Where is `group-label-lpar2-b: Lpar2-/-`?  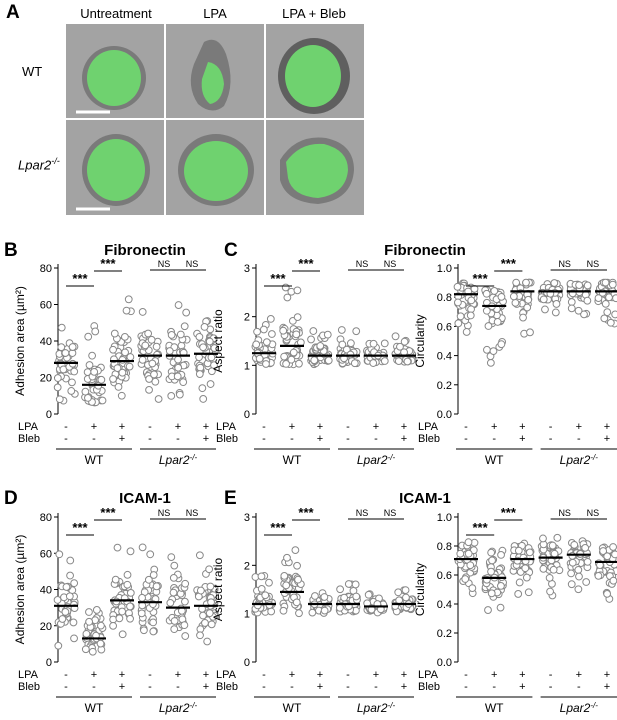
group-label-lpar2-b: Lpar2-/- is located at coordinates (178, 460).